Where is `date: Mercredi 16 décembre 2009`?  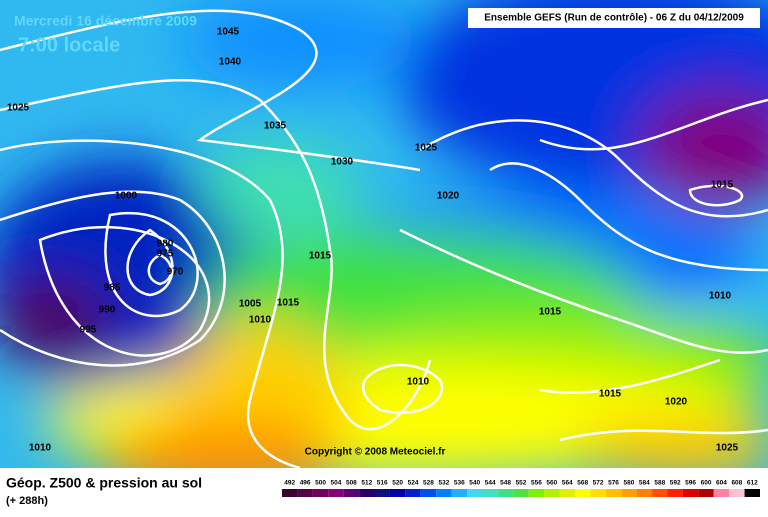
date: Mercredi 16 décembre 2009 is located at coordinates (105, 21).